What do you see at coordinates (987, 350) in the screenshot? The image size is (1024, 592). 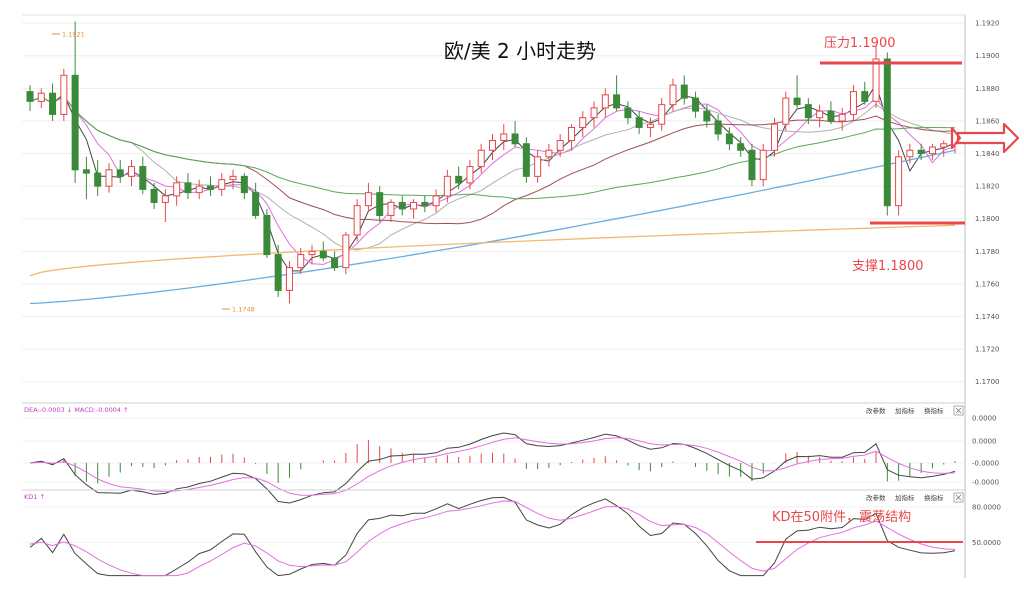 I see `main-y-tick-label: 1.1720` at bounding box center [987, 350].